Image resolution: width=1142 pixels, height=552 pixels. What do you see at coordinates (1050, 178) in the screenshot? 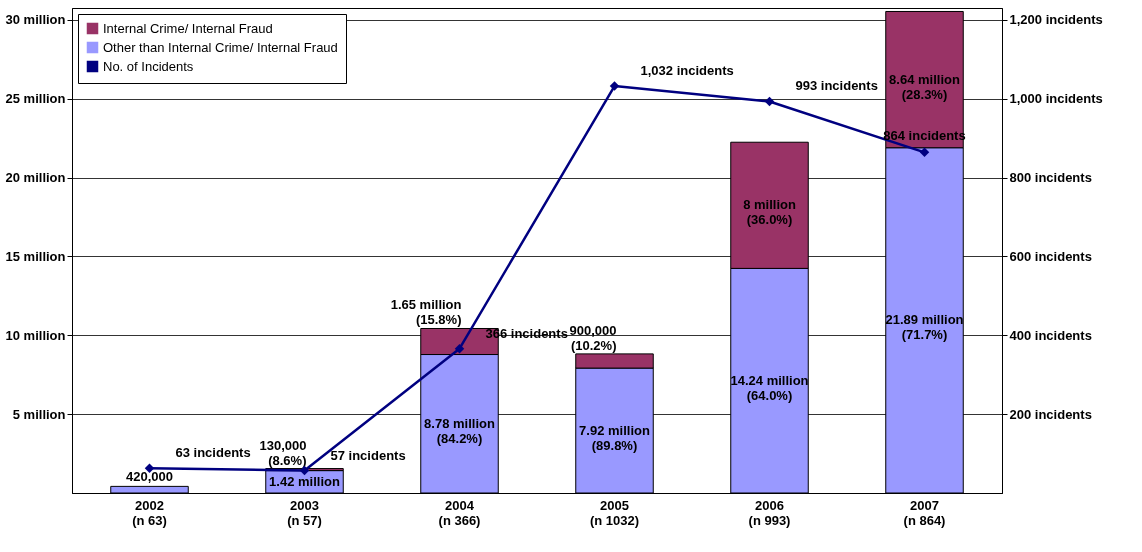
I see `y2-tick-label: 800 incidents` at bounding box center [1050, 178].